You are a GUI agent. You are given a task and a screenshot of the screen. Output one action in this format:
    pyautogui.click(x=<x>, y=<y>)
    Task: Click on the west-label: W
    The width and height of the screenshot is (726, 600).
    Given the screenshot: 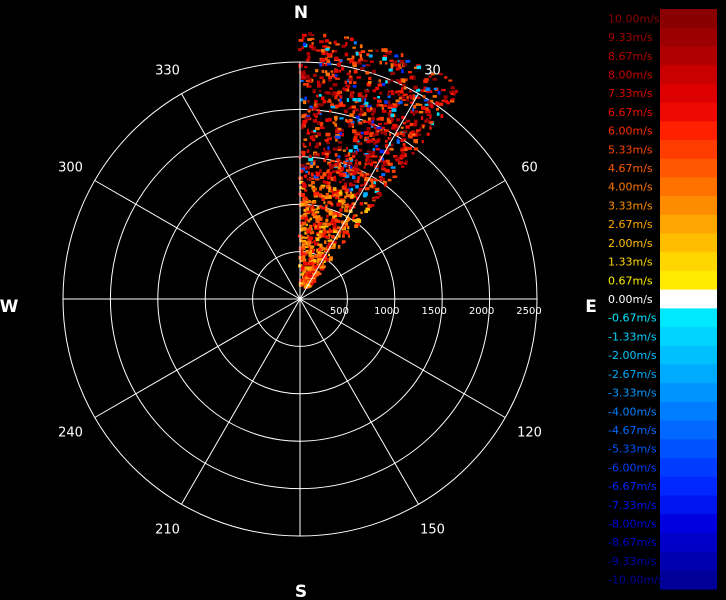 What is the action you would take?
    pyautogui.click(x=9, y=307)
    